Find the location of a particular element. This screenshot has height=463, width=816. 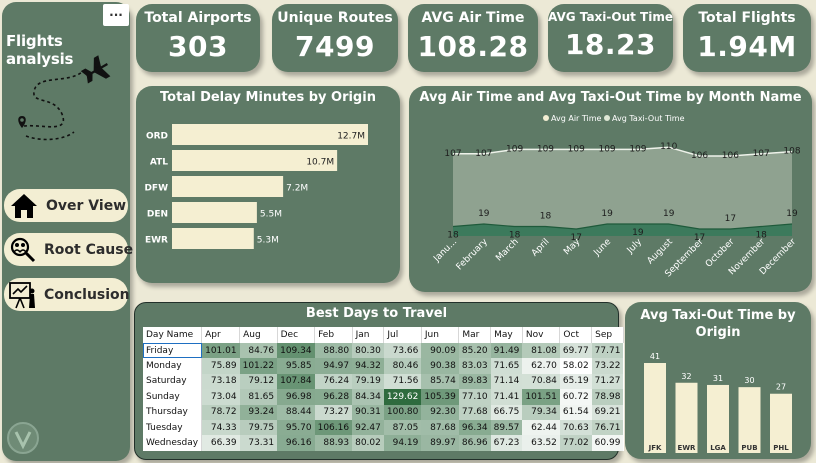

kpi-value: 303 is located at coordinates (198, 46).